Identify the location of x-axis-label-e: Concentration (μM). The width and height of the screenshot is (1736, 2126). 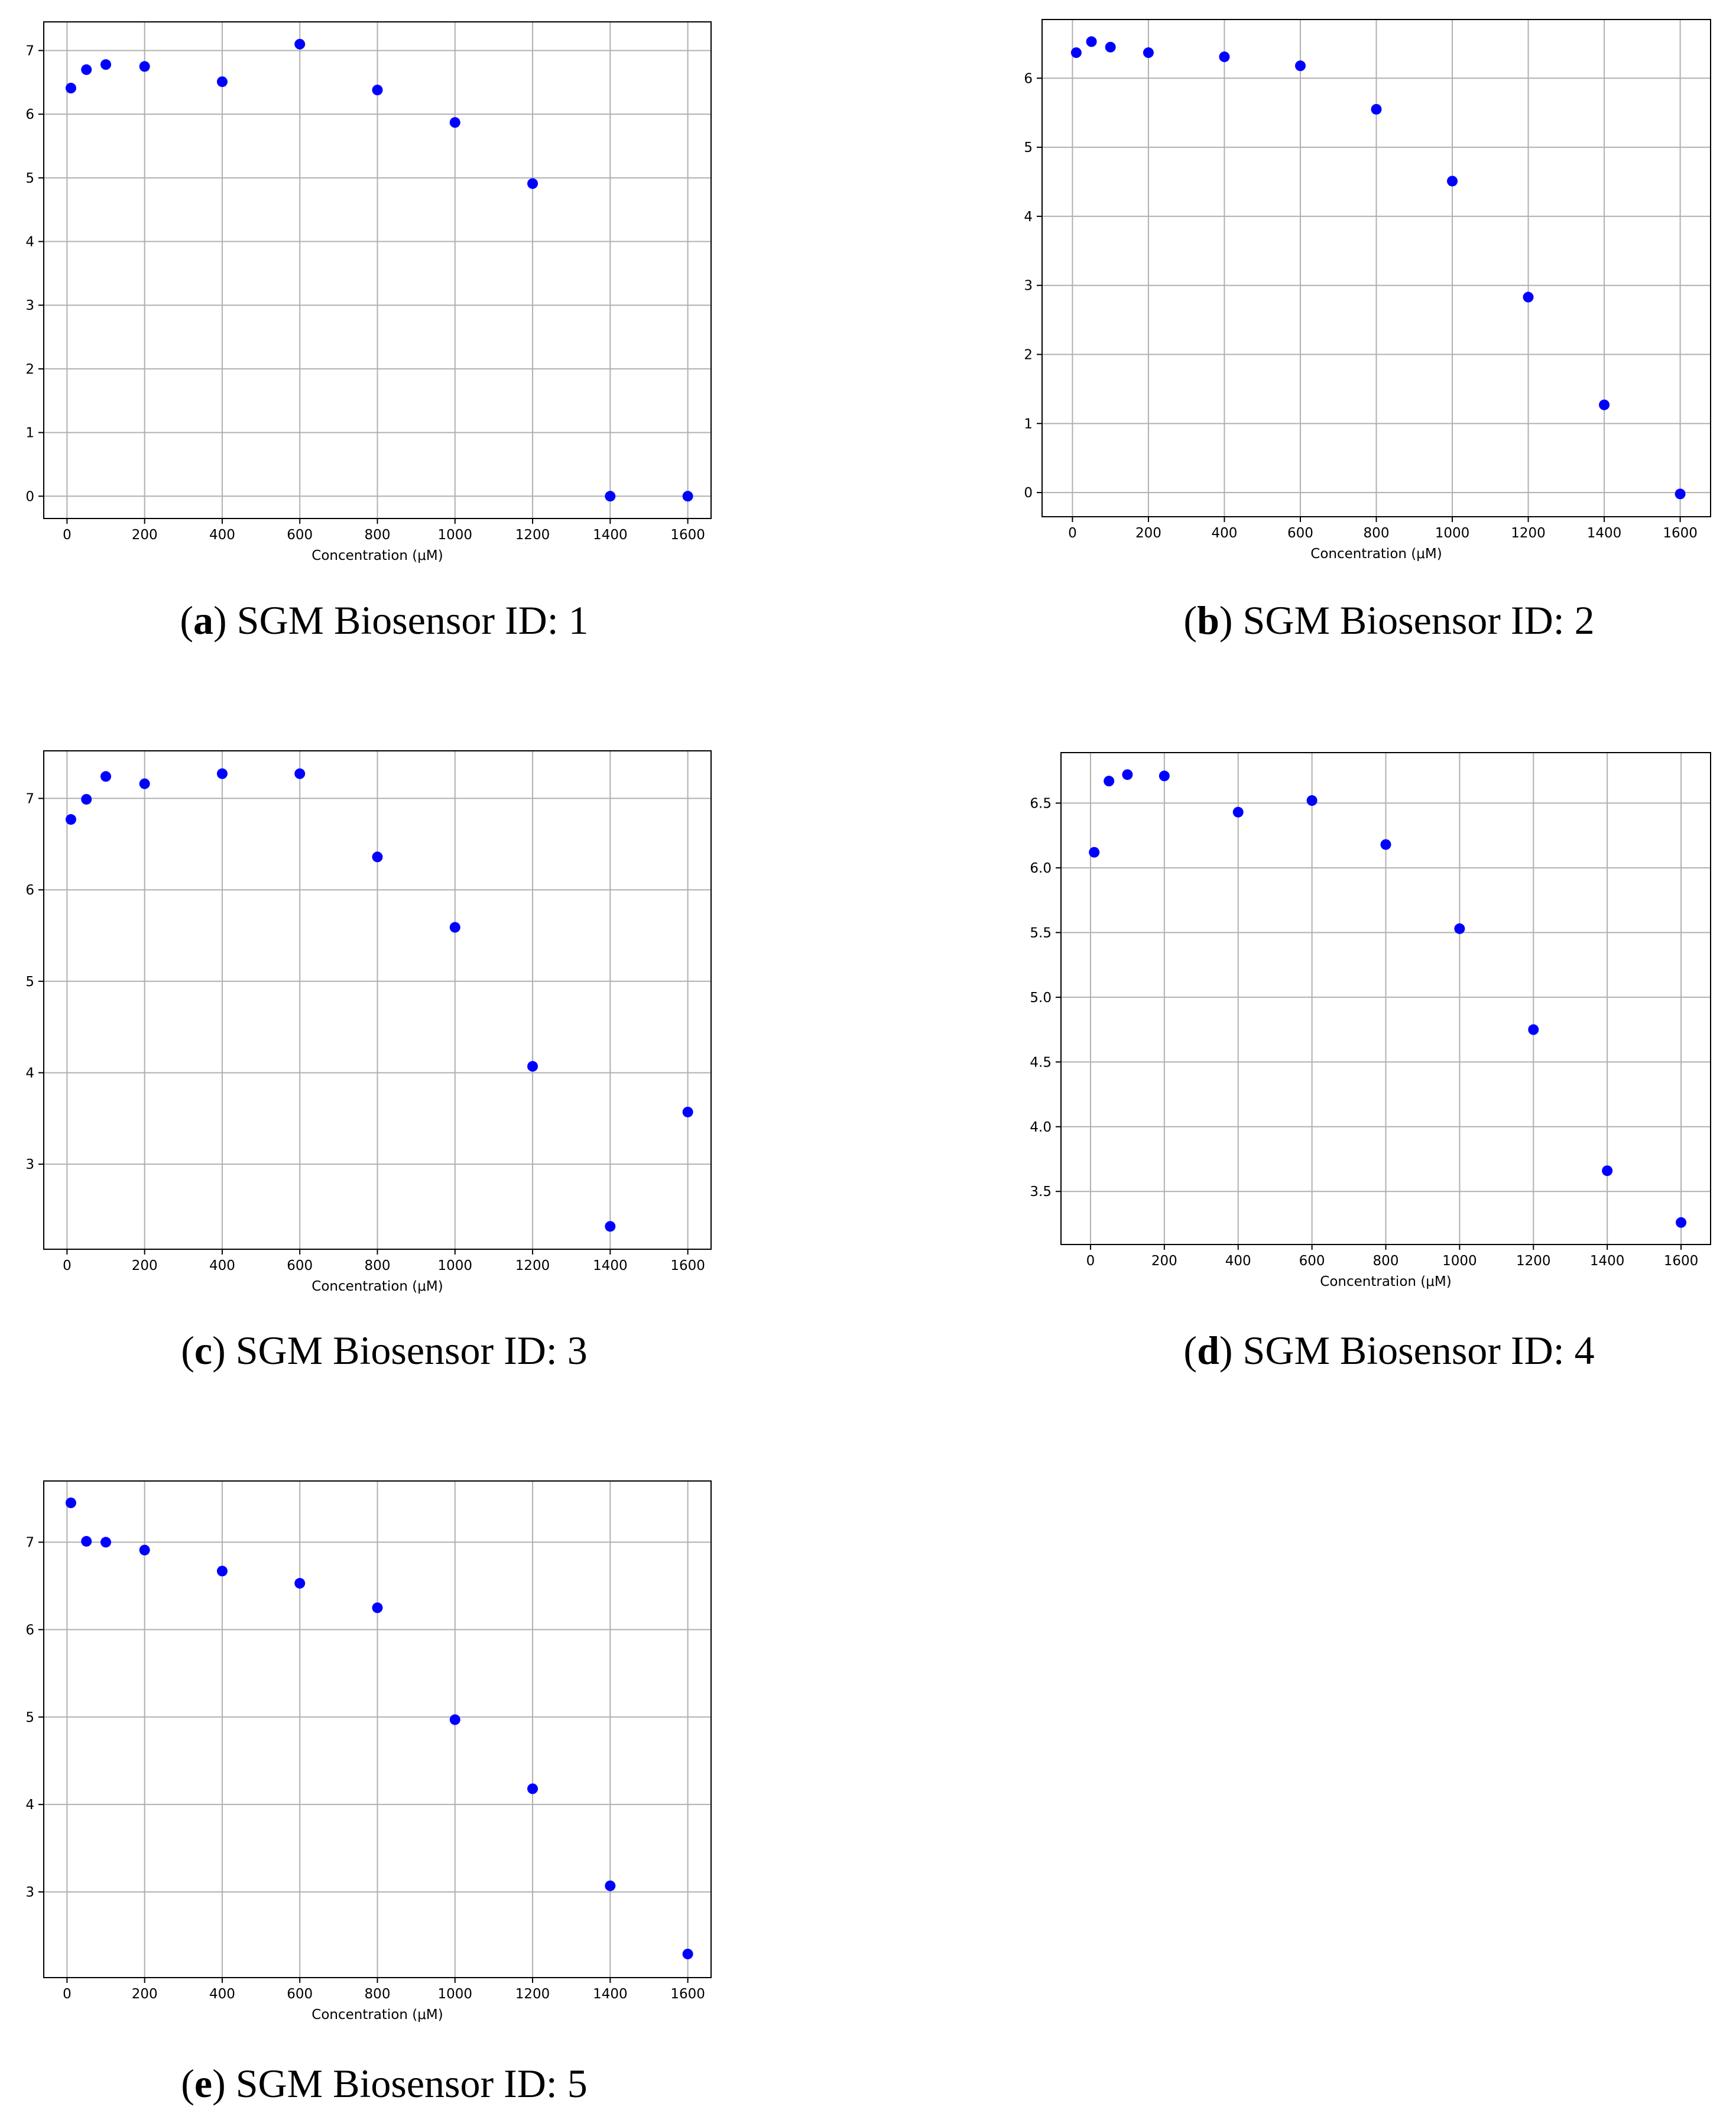
(377, 2015).